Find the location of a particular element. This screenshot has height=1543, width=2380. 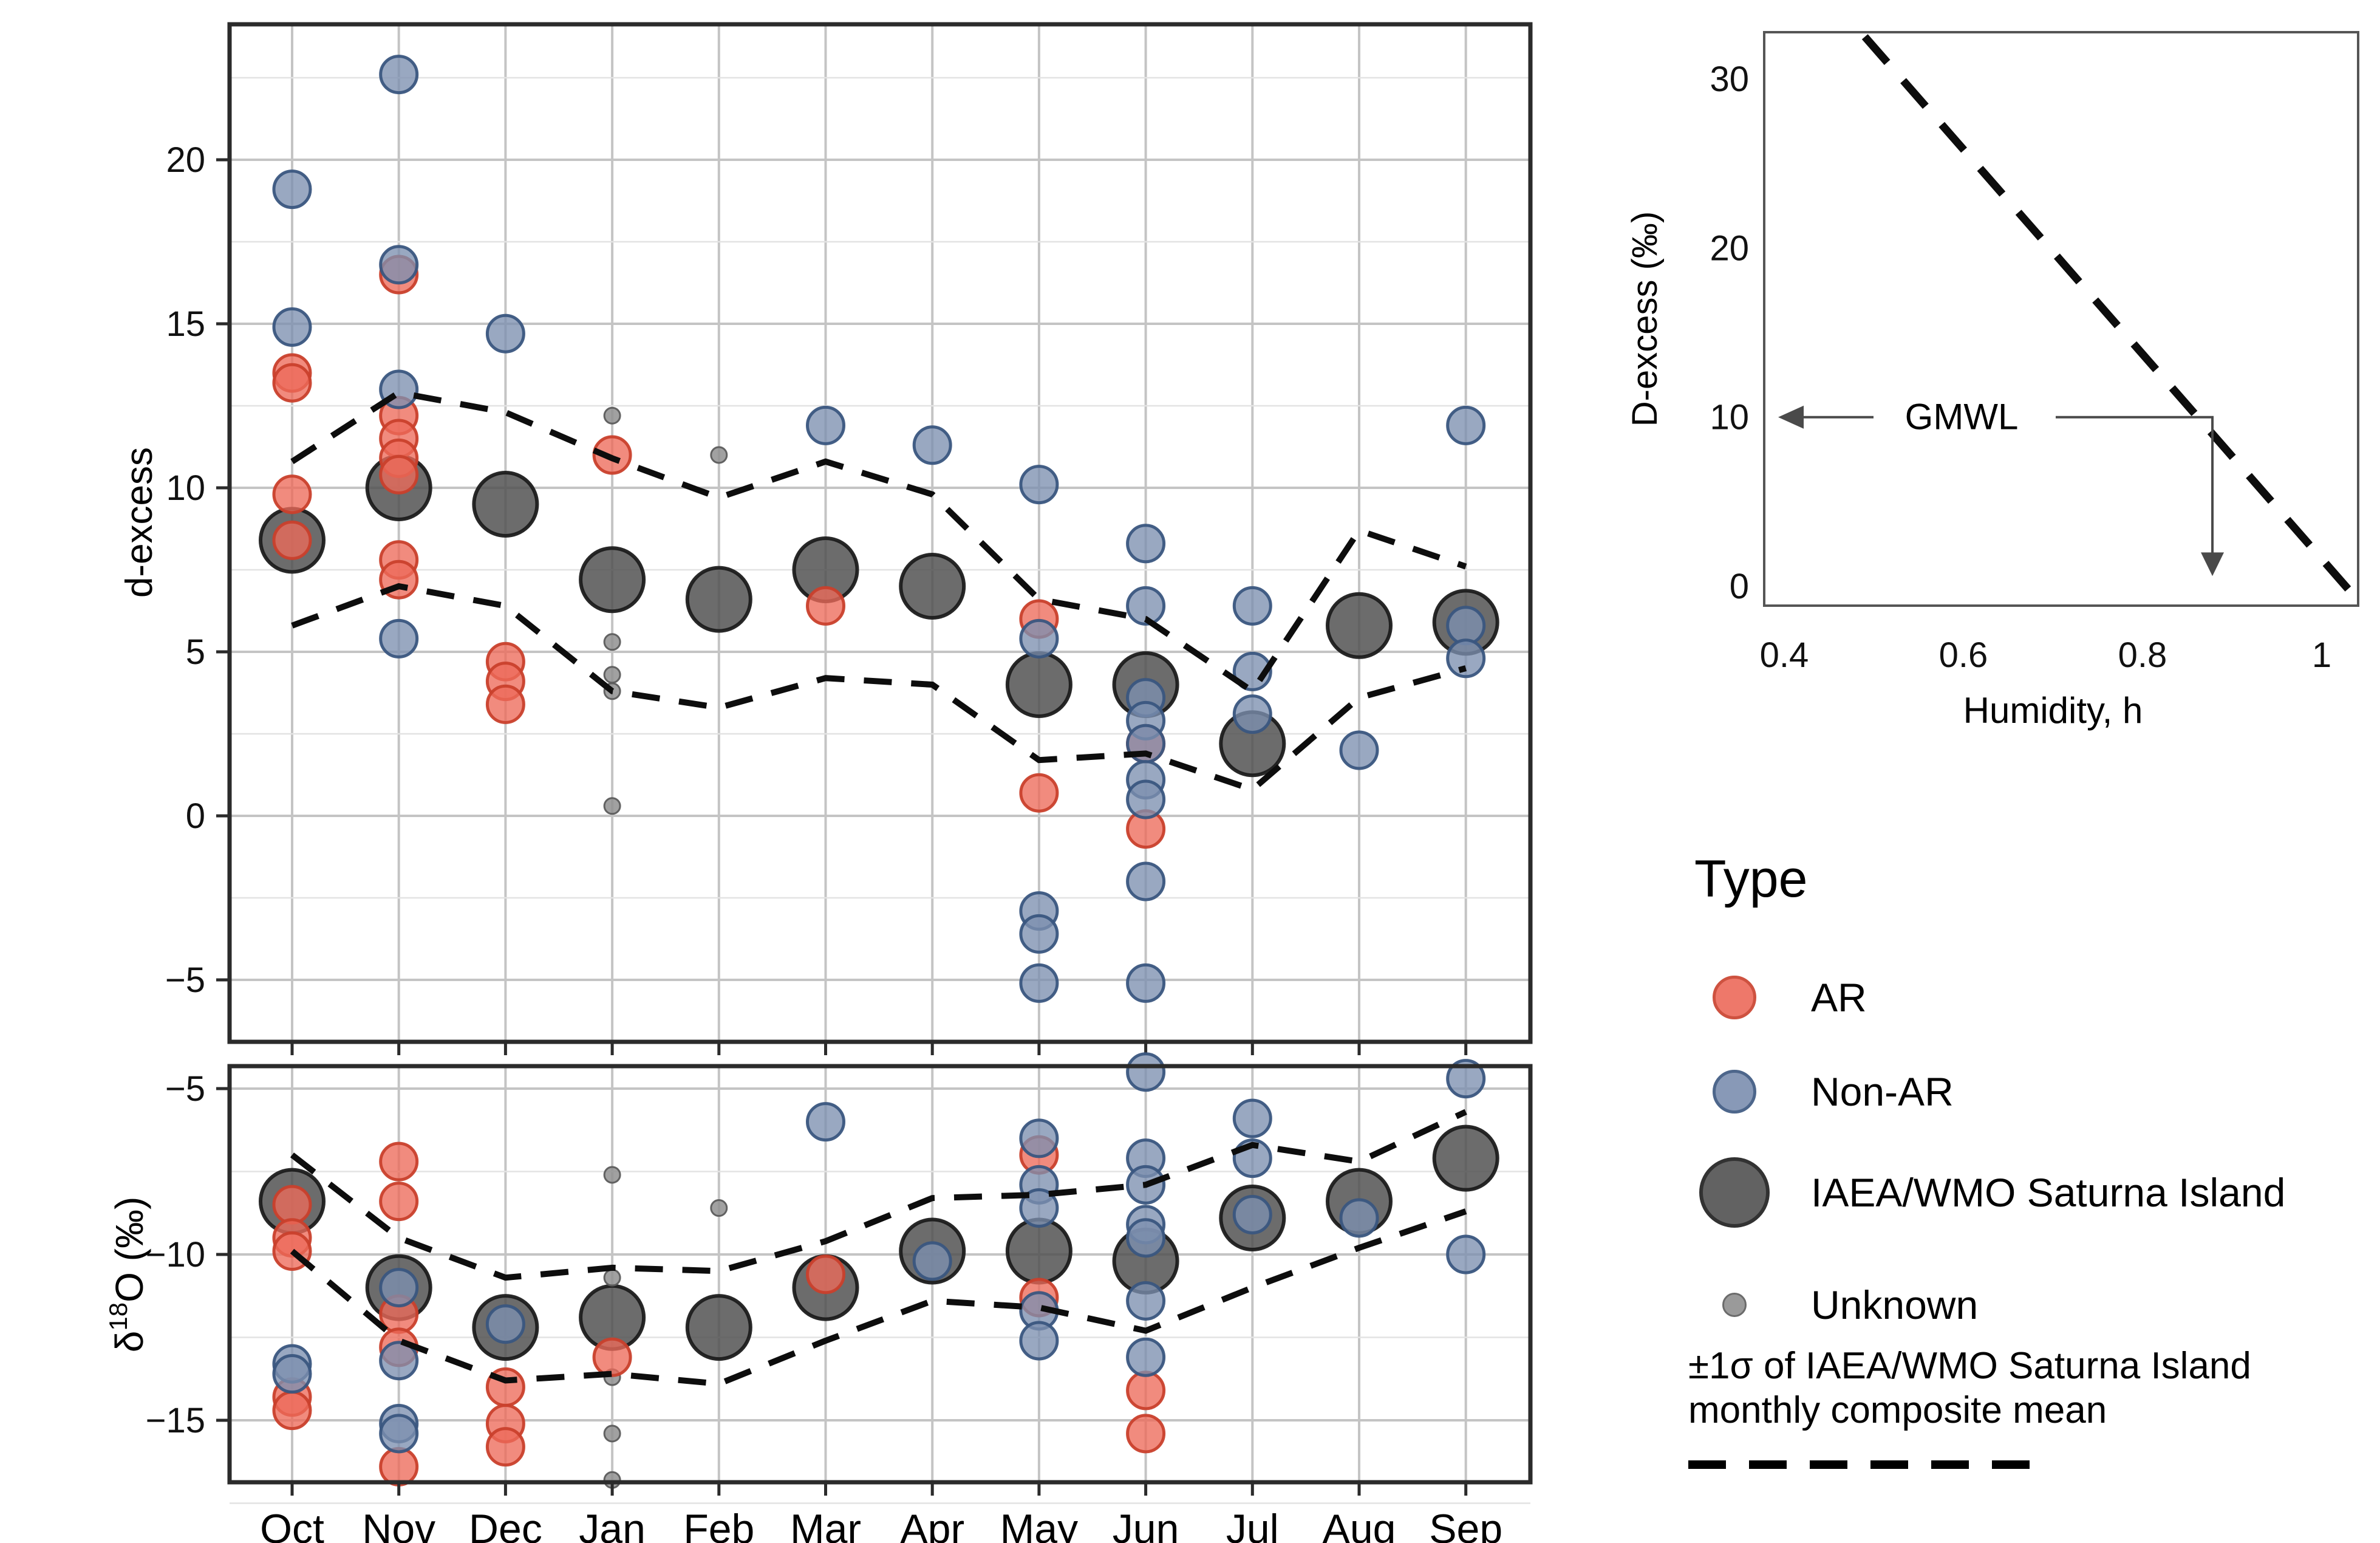

unknown-point-icon is located at coordinates (1734, 1305).